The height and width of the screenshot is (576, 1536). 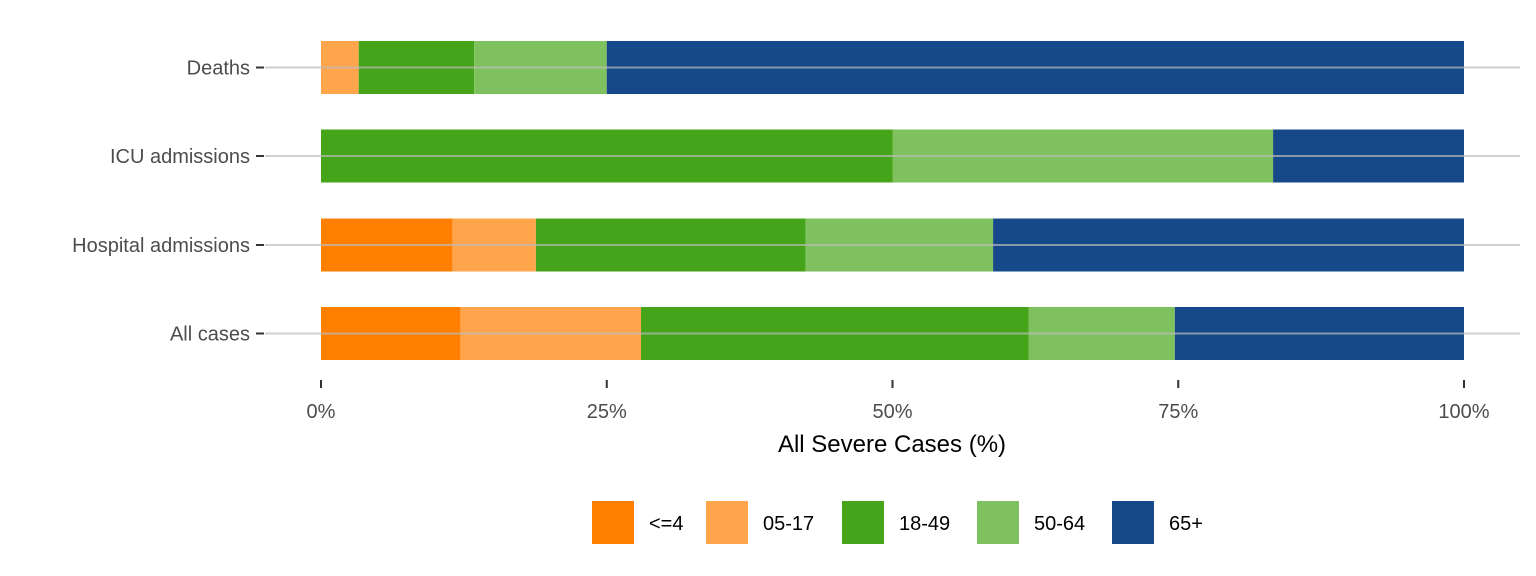 What do you see at coordinates (161, 246) in the screenshot?
I see `y-tick-label: Hospital admissions` at bounding box center [161, 246].